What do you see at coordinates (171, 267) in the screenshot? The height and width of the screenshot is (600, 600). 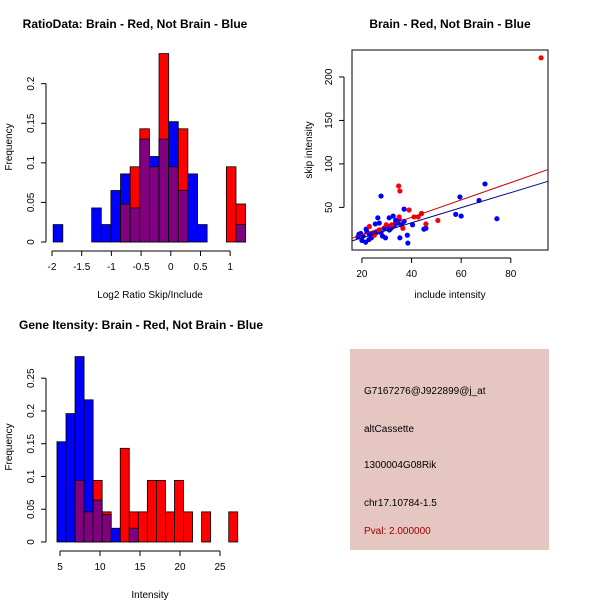 I see `x-tick-label: 0` at bounding box center [171, 267].